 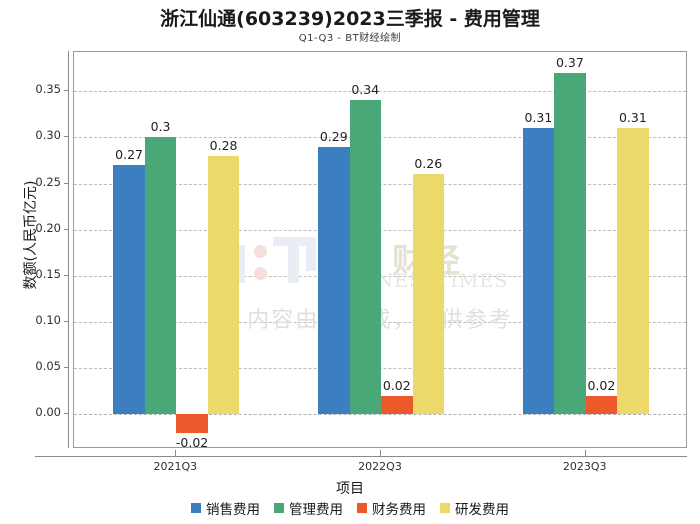 What do you see at coordinates (48, 366) in the screenshot?
I see `y-tick-label: 0.05` at bounding box center [48, 366].